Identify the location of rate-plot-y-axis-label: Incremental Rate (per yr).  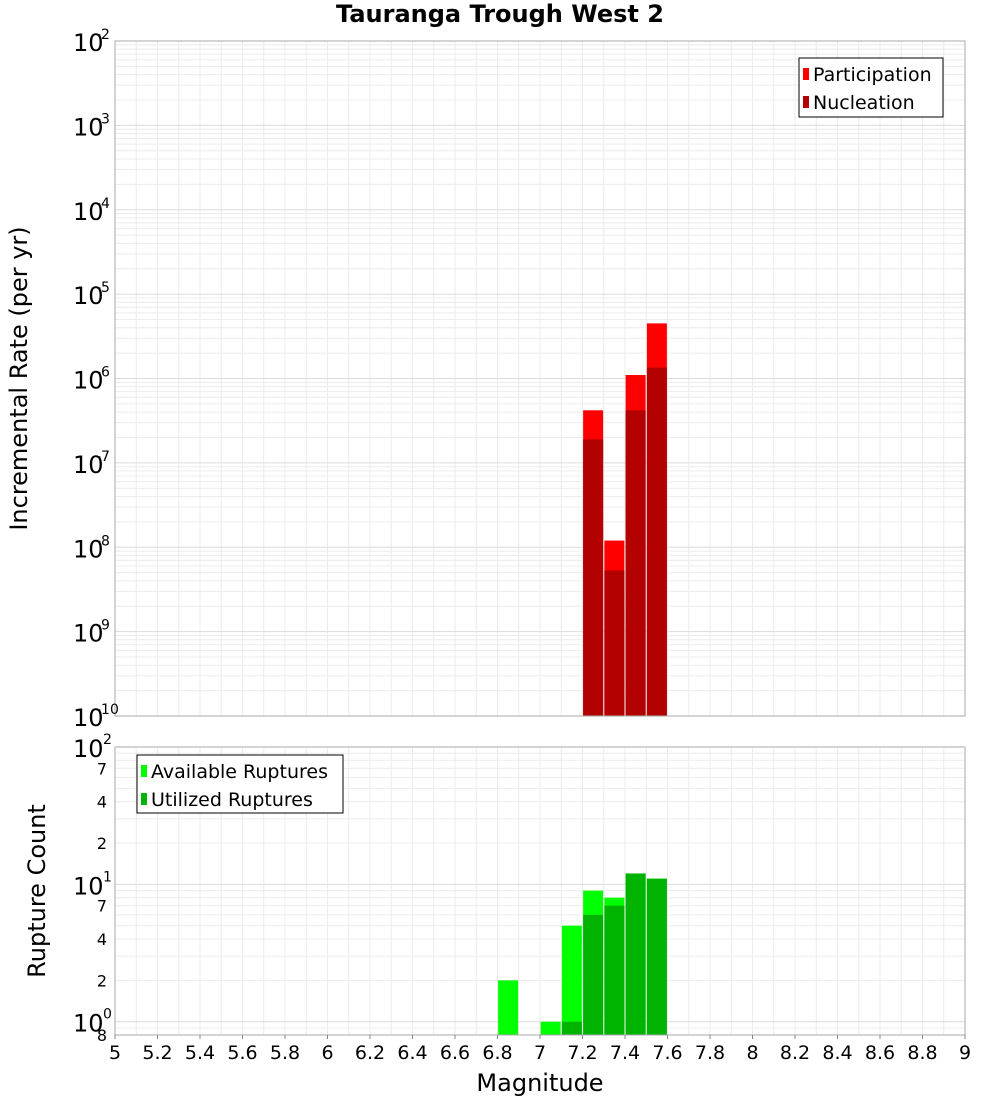
(19, 378).